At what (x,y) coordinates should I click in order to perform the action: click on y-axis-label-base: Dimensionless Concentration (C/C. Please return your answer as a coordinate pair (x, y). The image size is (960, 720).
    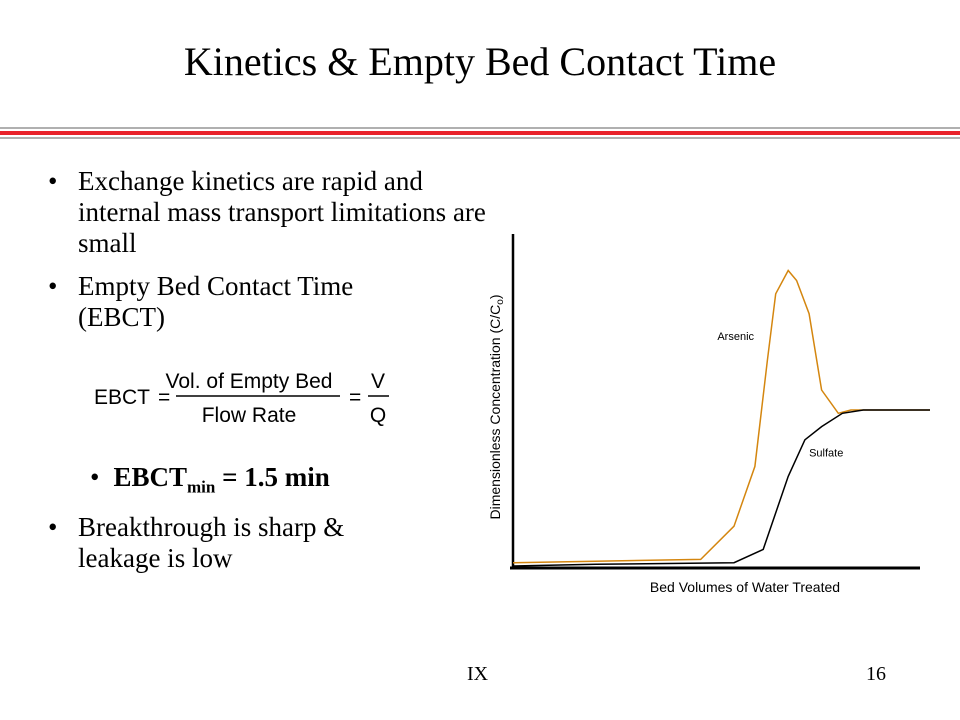
    Looking at the image, I should click on (495, 412).